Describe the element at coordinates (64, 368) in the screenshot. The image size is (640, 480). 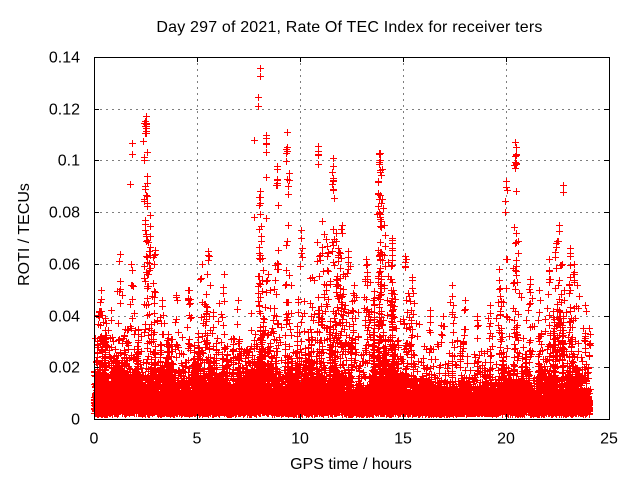
I see `svg-text: 0.02` at that location.